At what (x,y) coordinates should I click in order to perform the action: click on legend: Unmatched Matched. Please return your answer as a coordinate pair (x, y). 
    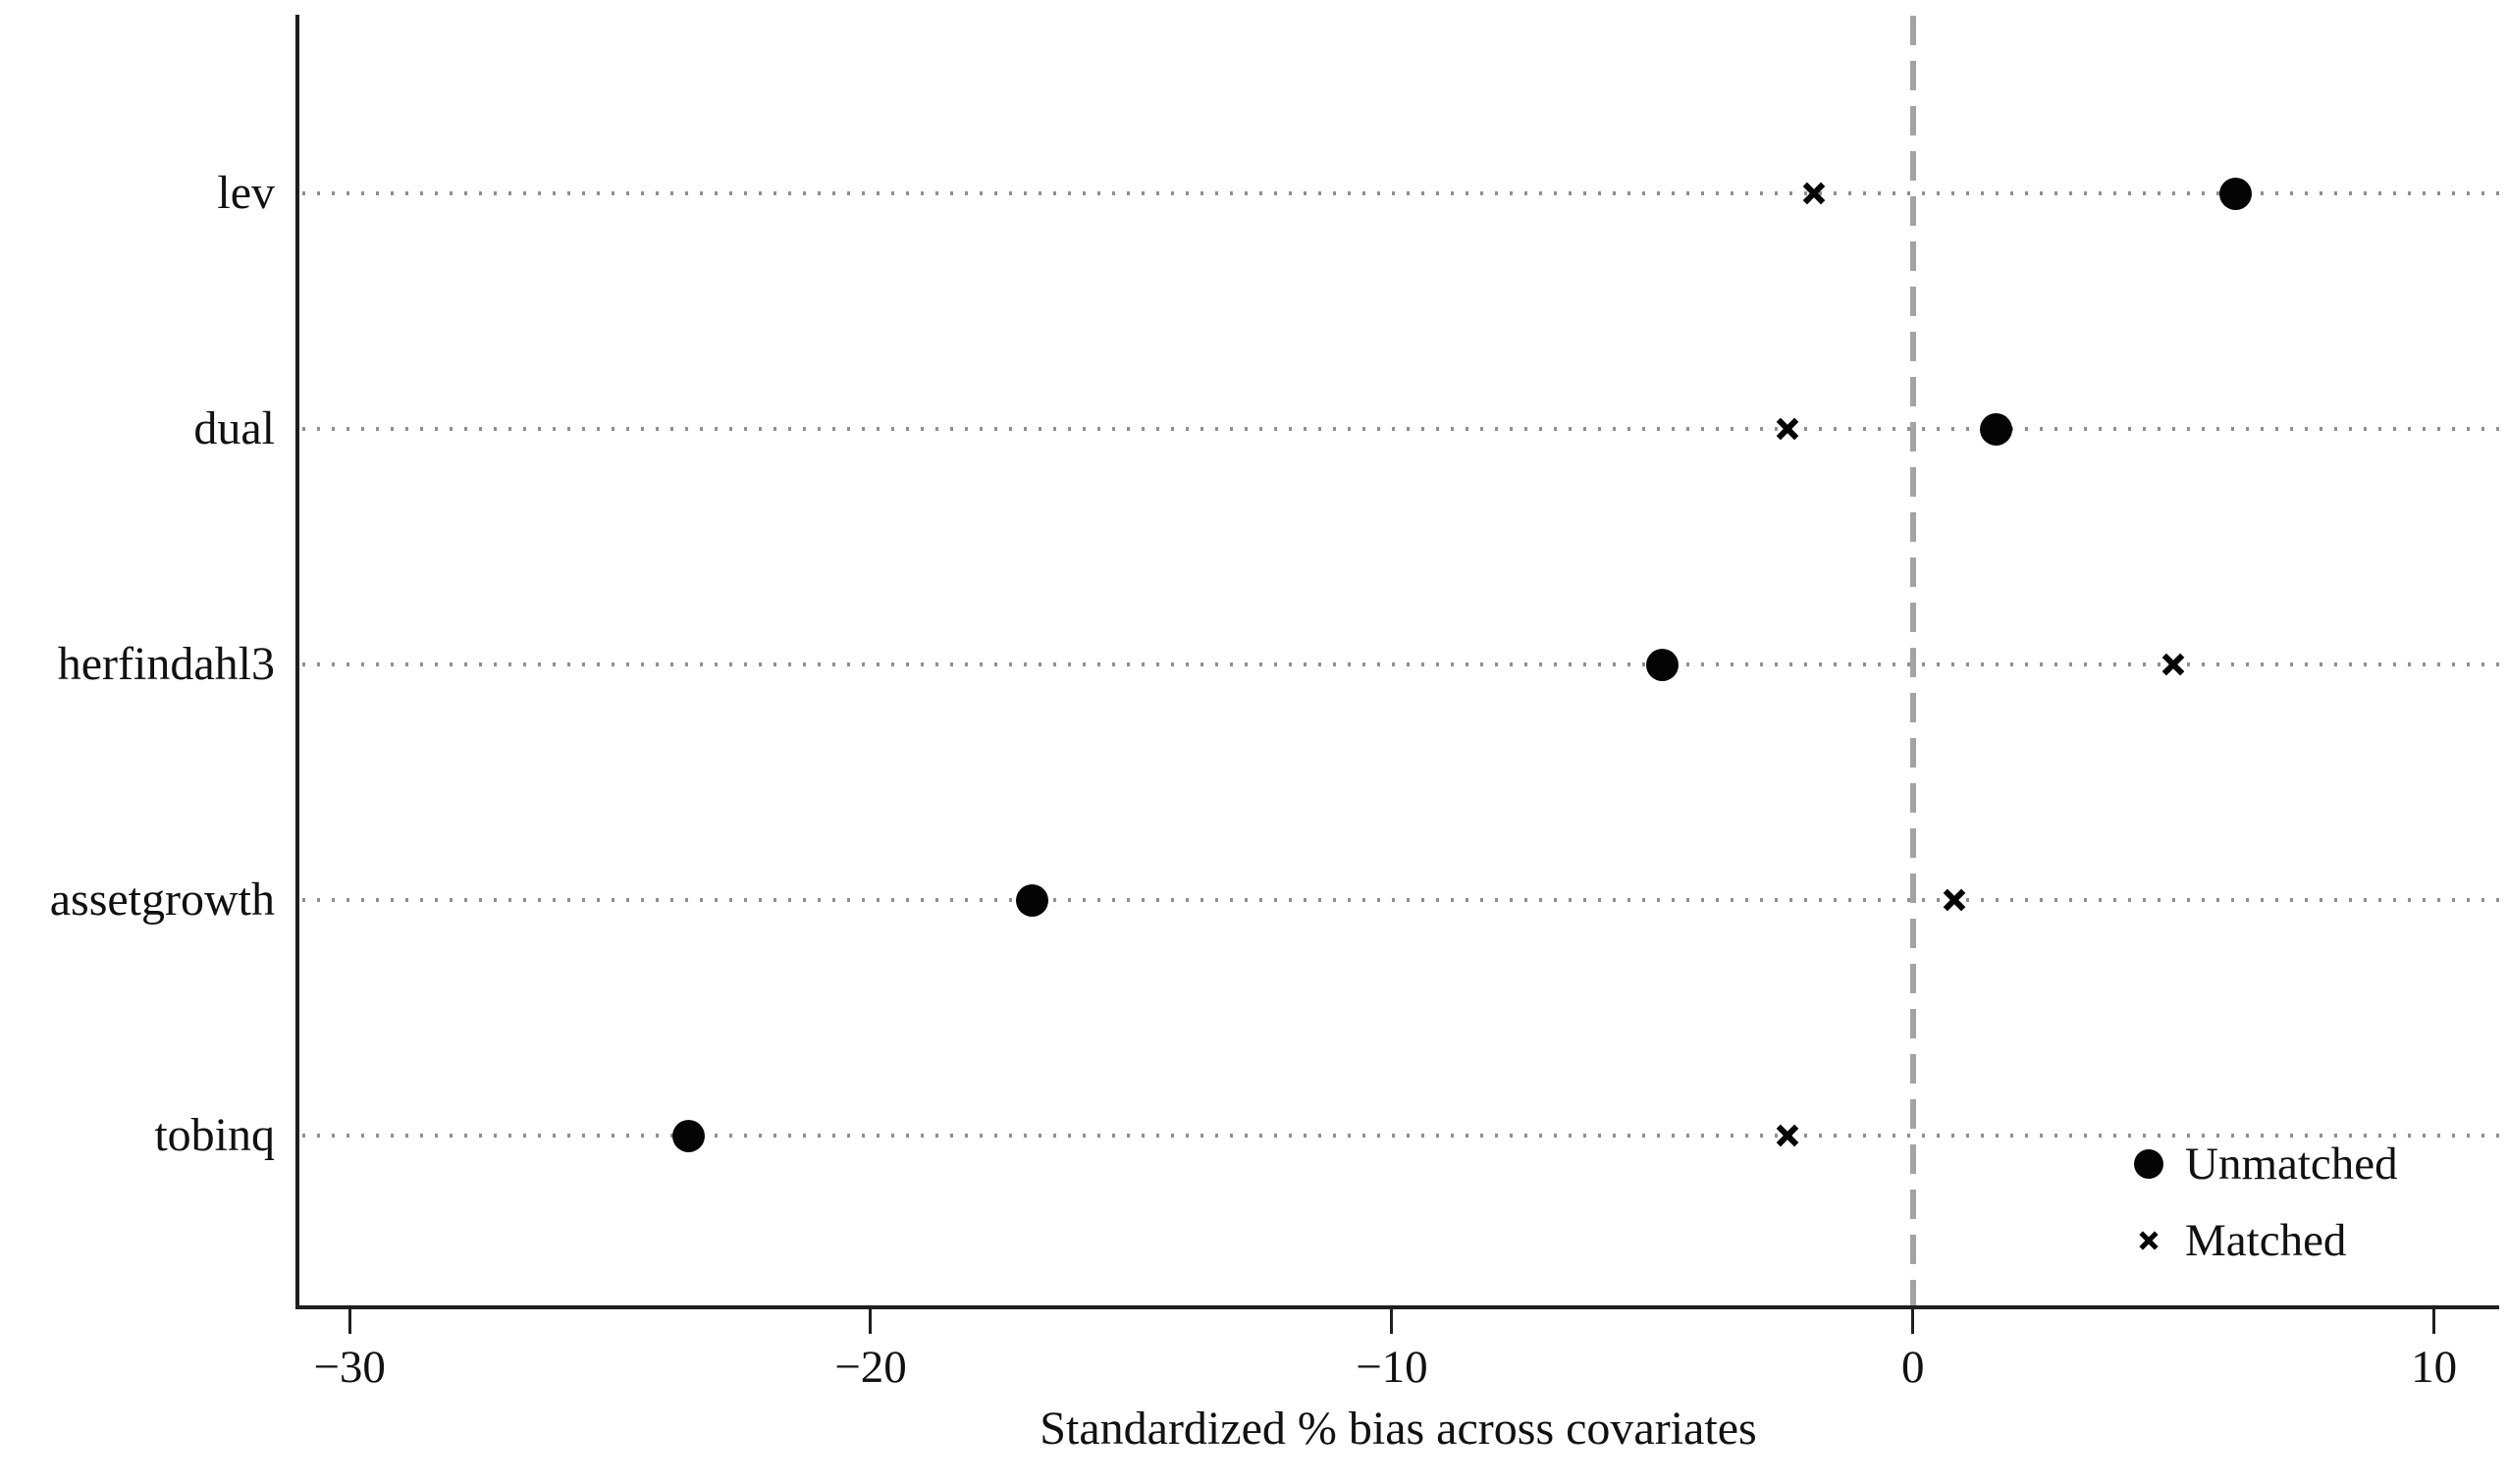
    Looking at the image, I should click on (2263, 1213).